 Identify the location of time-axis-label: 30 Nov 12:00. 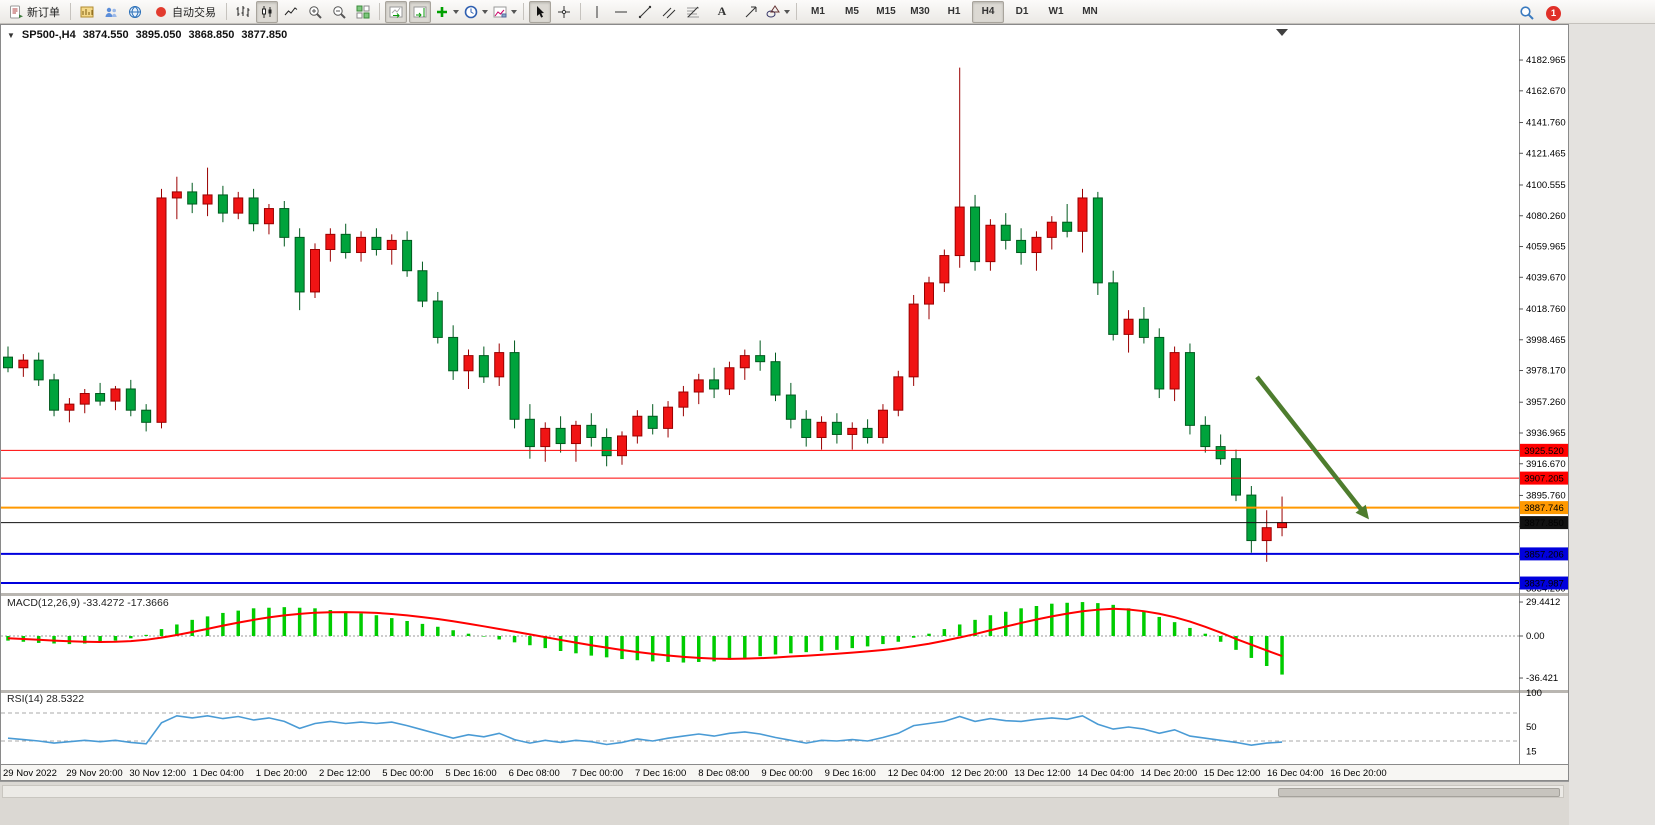
(157, 773).